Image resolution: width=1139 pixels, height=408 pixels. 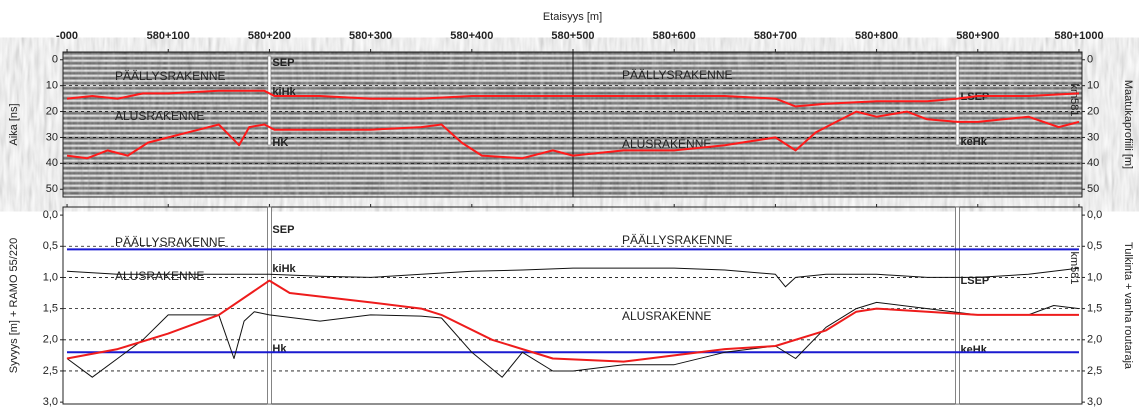 What do you see at coordinates (50, 402) in the screenshot?
I see `y-tick-label: 3,0` at bounding box center [50, 402].